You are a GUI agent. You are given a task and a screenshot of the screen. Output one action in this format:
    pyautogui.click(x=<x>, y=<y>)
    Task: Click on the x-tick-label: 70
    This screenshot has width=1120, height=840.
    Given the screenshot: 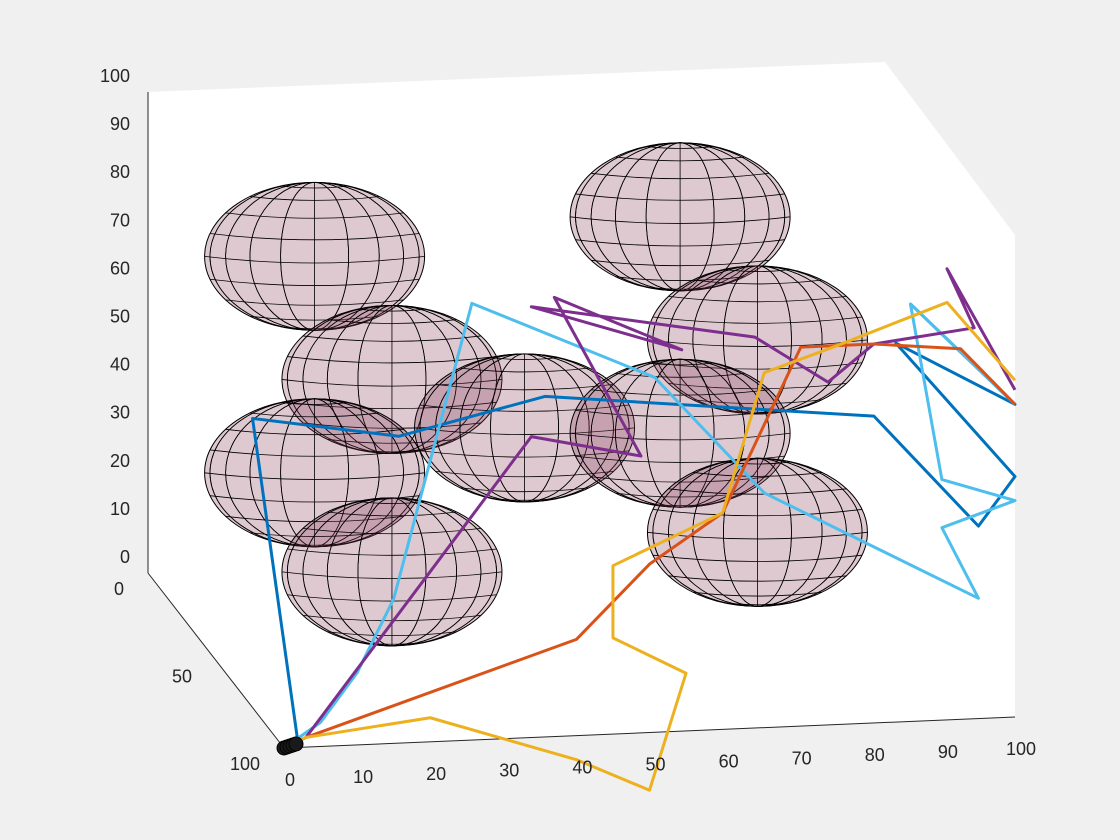 What is the action you would take?
    pyautogui.click(x=802, y=758)
    